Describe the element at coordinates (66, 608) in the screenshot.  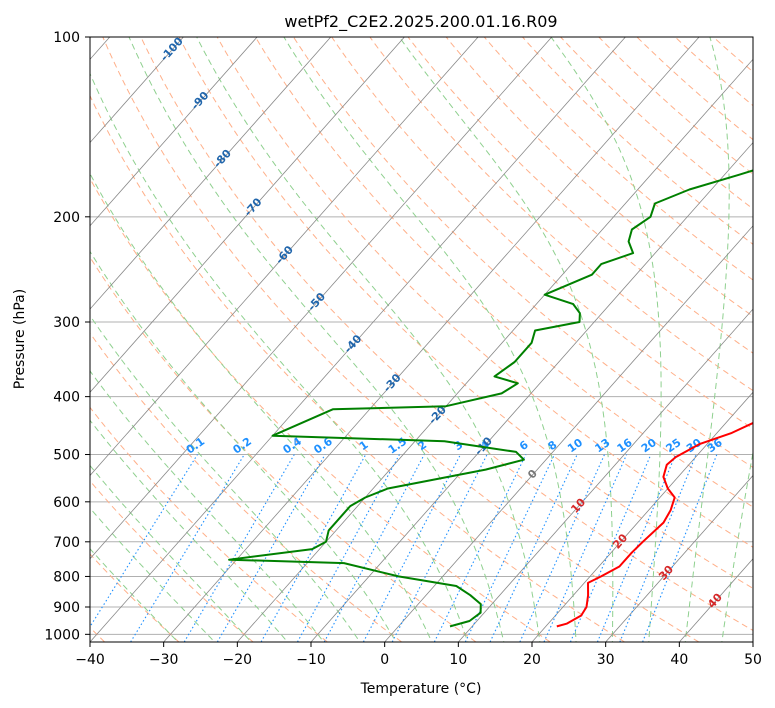
I see `y-tick-label: 900` at that location.